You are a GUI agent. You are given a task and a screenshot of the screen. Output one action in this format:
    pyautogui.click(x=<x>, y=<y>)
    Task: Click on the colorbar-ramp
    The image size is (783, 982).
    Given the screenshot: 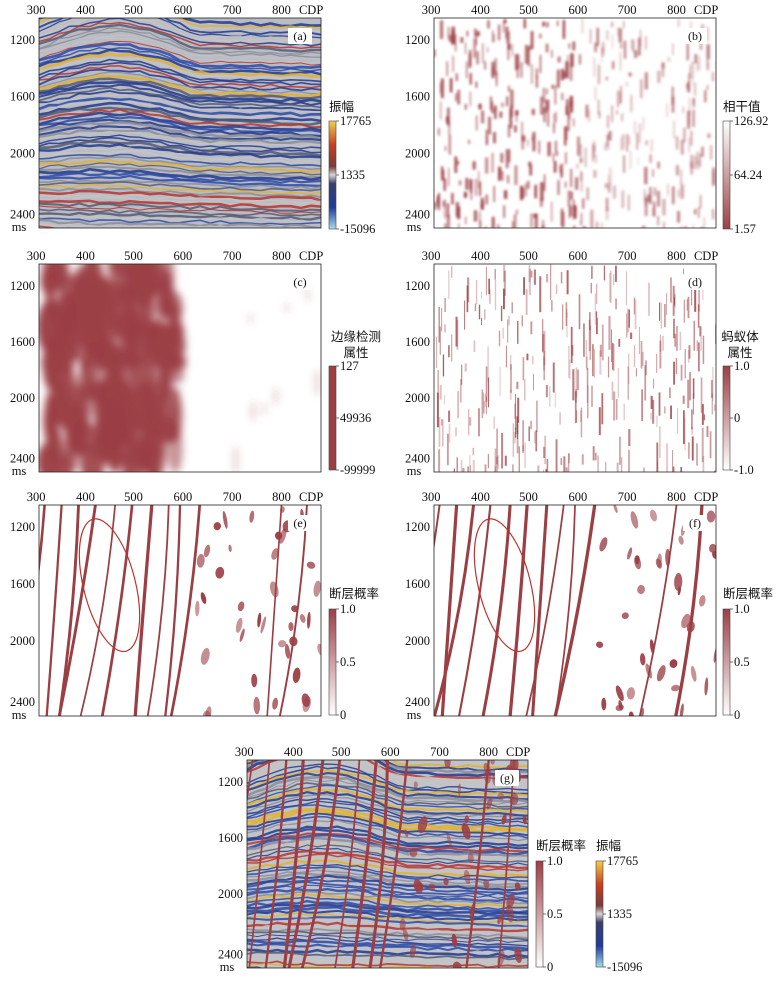 What is the action you would take?
    pyautogui.click(x=726, y=175)
    